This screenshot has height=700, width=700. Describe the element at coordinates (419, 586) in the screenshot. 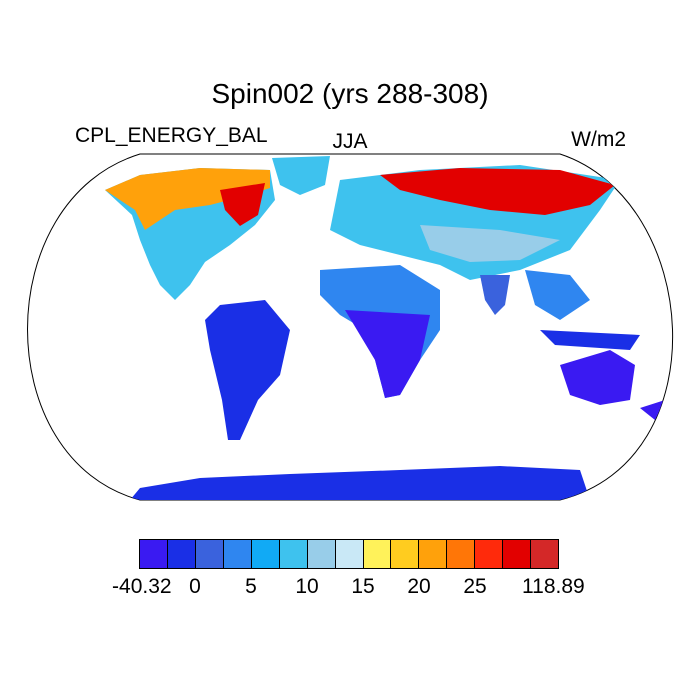

I see `colorbar-tick-label: 20` at that location.